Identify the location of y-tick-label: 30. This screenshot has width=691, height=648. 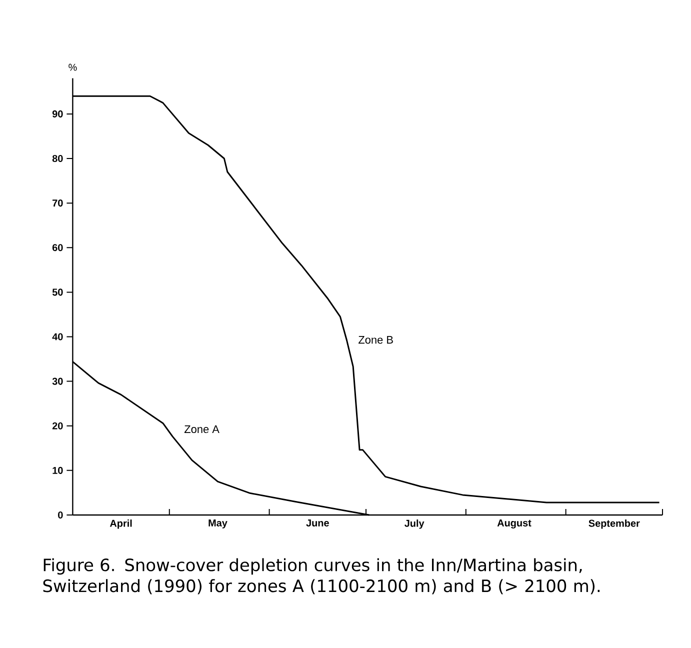
(57, 381).